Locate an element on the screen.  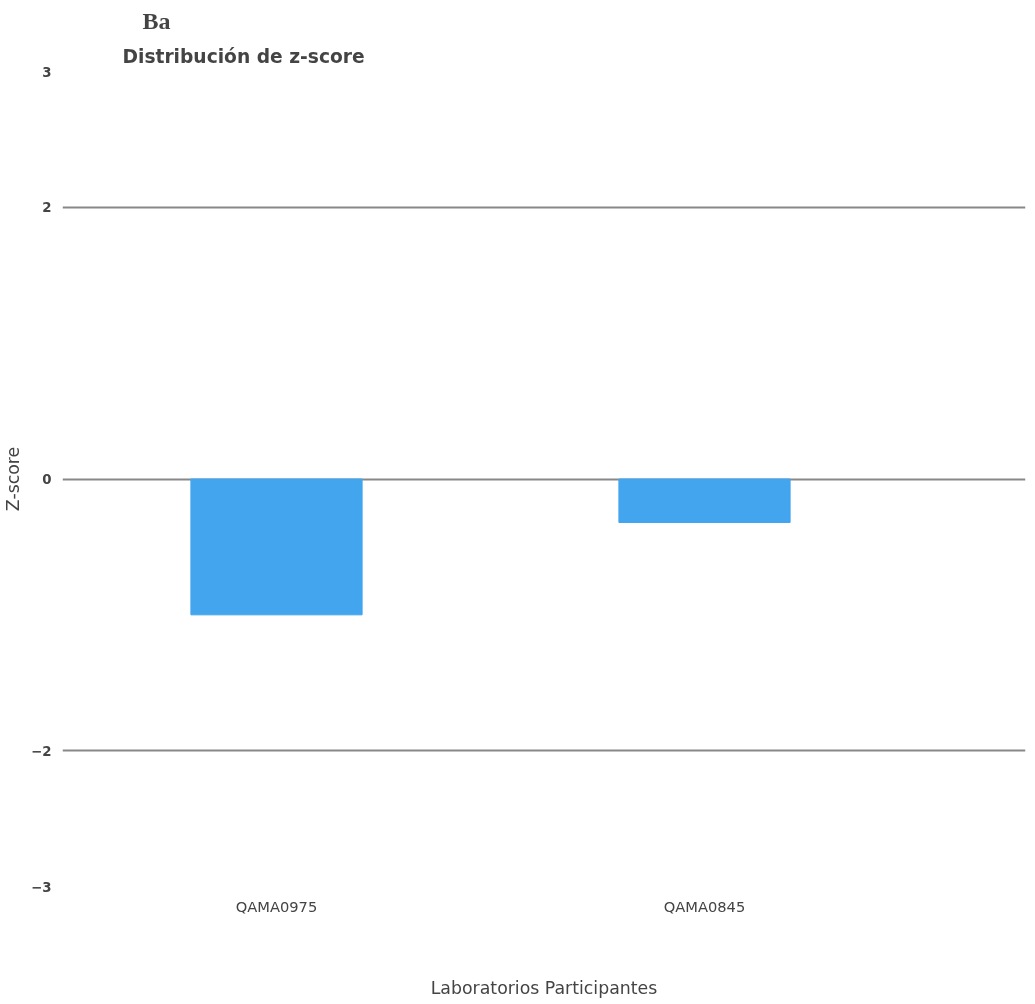
x-tick-label: QAMA0975 is located at coordinates (276, 906).